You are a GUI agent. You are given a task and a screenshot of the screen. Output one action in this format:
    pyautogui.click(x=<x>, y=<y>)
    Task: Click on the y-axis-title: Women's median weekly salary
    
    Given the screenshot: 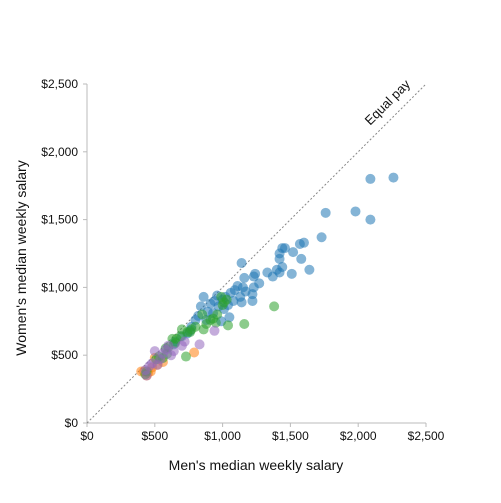 What is the action you would take?
    pyautogui.click(x=21, y=257)
    